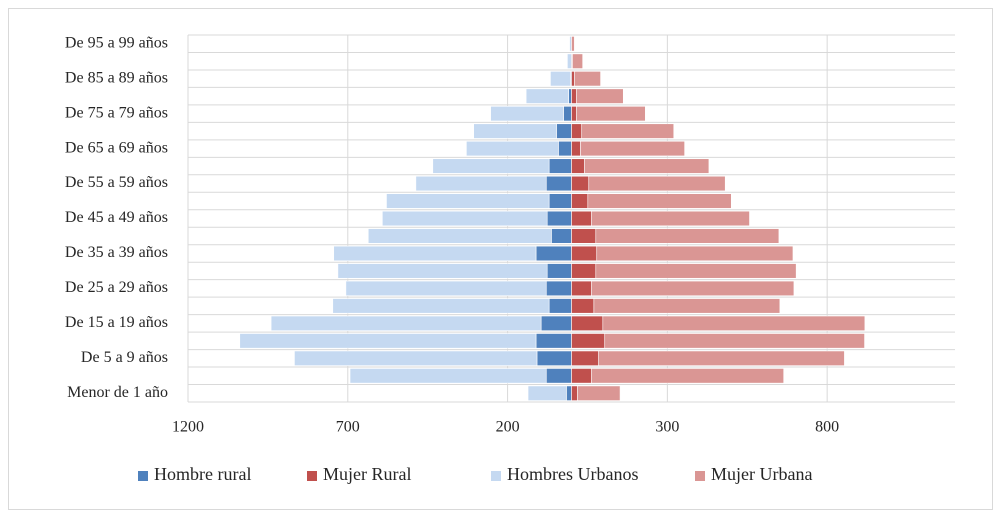  What do you see at coordinates (367, 474) in the screenshot?
I see `legend-label: Mujer Rural` at bounding box center [367, 474].